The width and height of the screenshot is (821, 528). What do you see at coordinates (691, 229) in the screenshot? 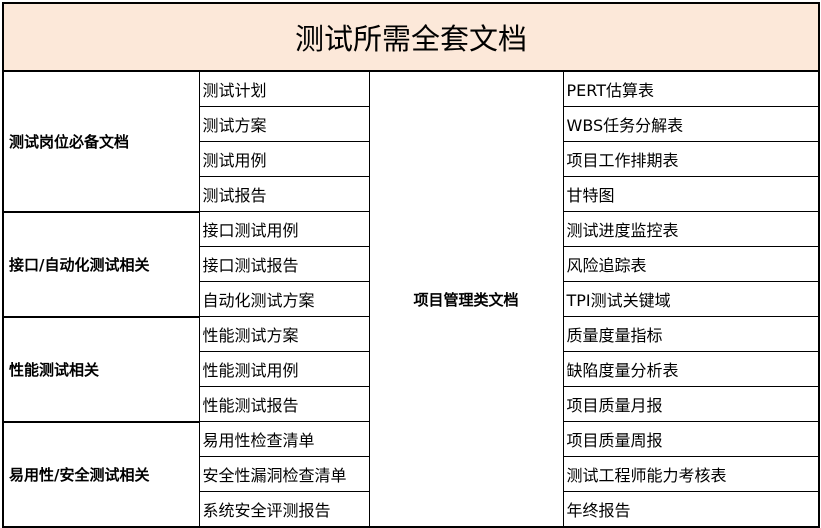
I see `project-document-item: 测试进度监控表` at bounding box center [691, 229].